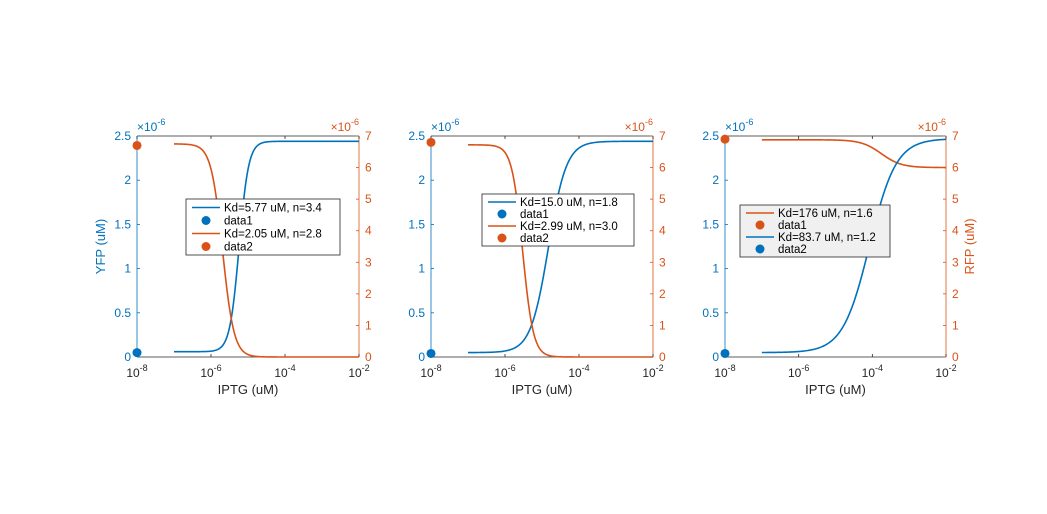  I want to click on x-tick-label: 10⁻⁸, so click(430, 371).